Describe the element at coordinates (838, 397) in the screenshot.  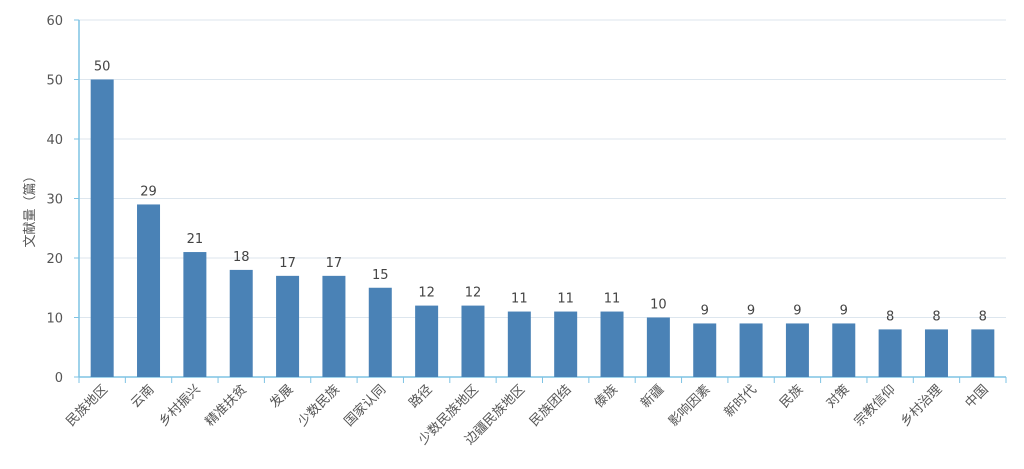
I see `category-label: 对策` at that location.